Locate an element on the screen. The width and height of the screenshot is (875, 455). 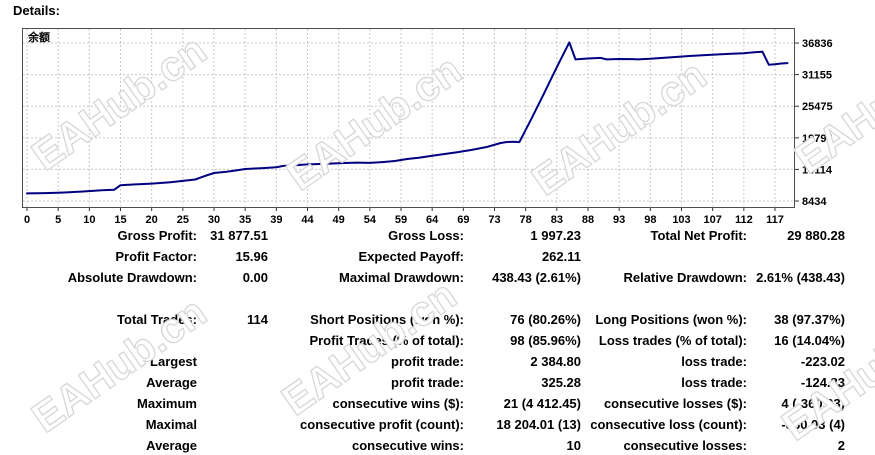
y-axis-label: 8434 is located at coordinates (814, 202).